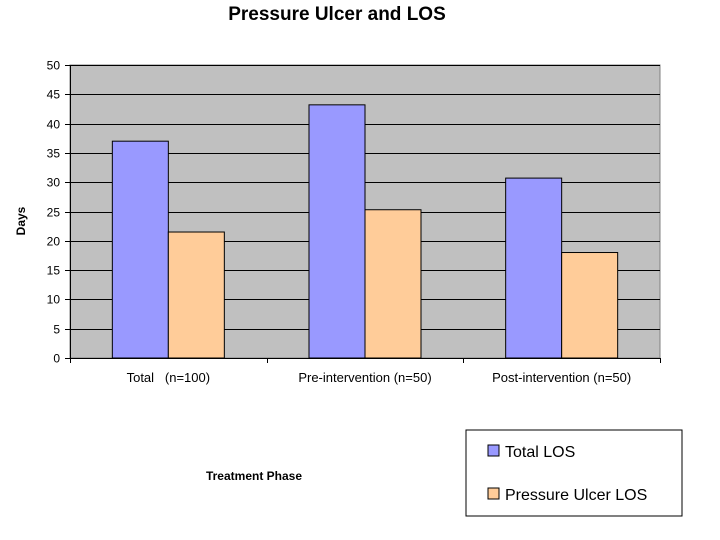 This screenshot has width=720, height=540. What do you see at coordinates (54, 300) in the screenshot?
I see `y-tick-label: 10` at bounding box center [54, 300].